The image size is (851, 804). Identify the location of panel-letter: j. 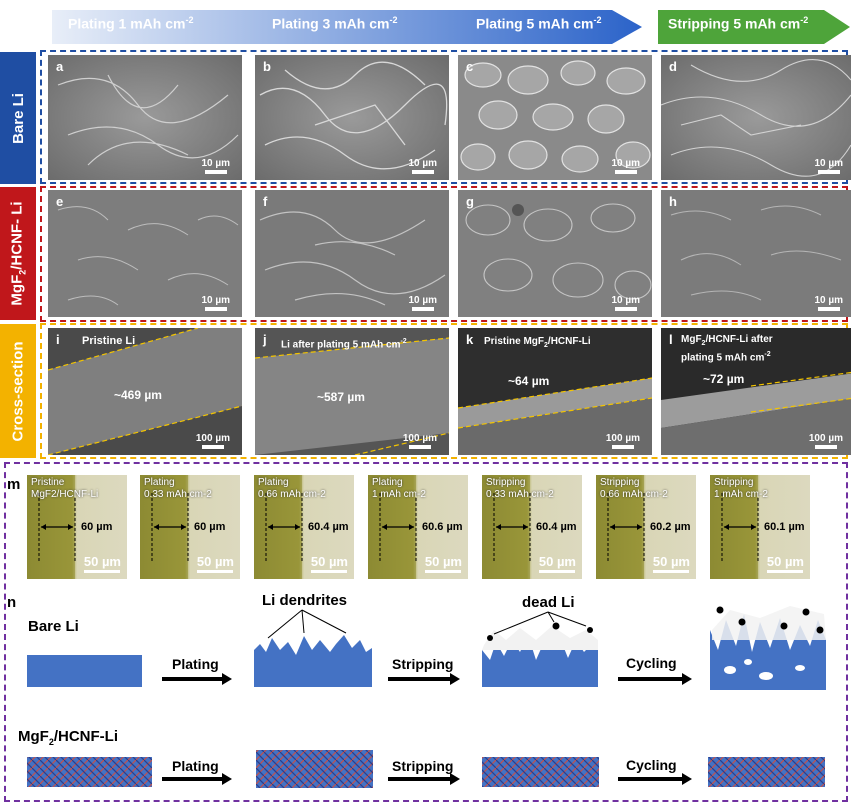
(265, 339).